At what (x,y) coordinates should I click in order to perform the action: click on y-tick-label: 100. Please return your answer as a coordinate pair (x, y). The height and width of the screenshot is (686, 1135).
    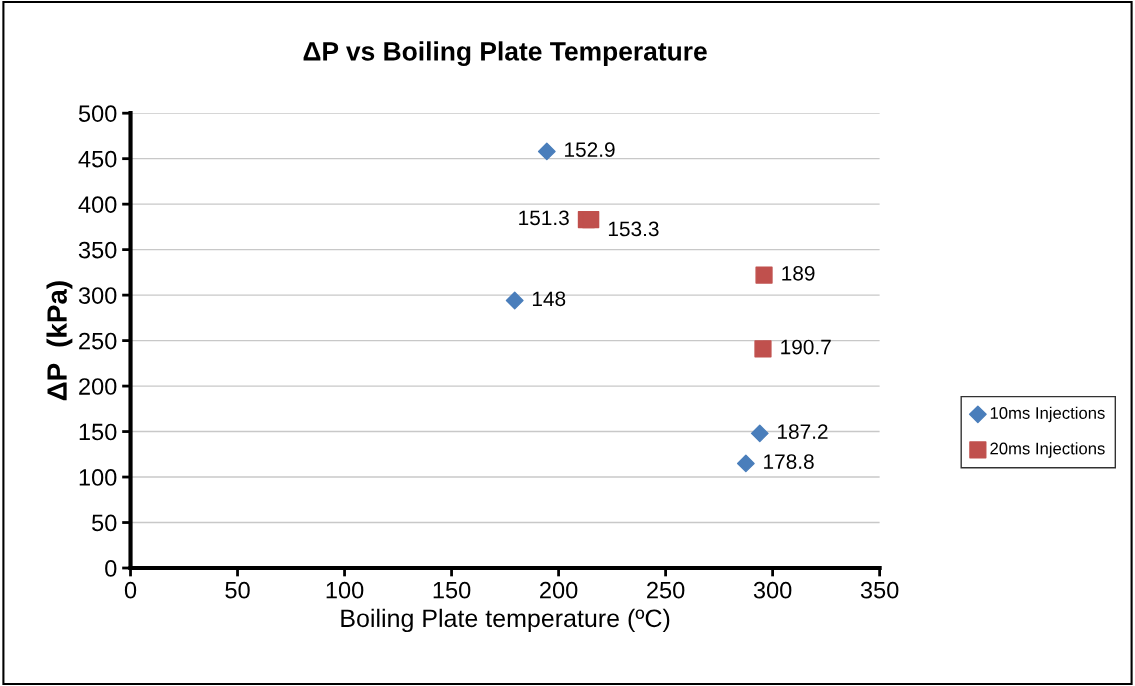
    Looking at the image, I should click on (98, 477).